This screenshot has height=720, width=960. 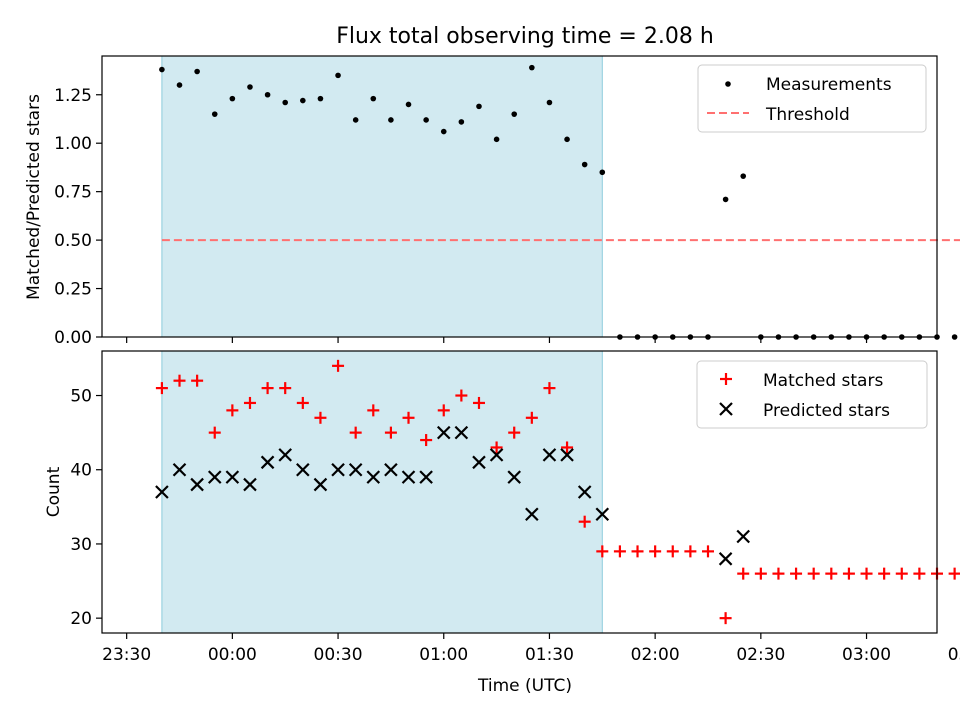 I want to click on x-tick-label: 03:00, so click(x=866, y=655).